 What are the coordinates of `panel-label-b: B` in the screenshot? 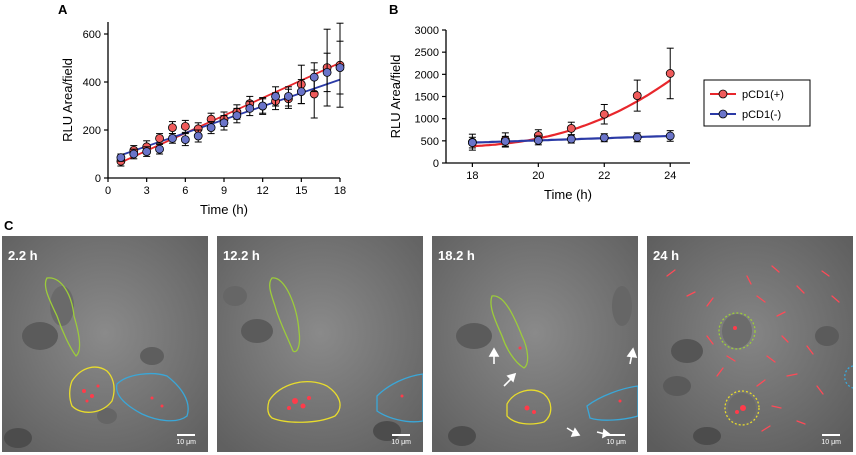 It's located at (394, 9).